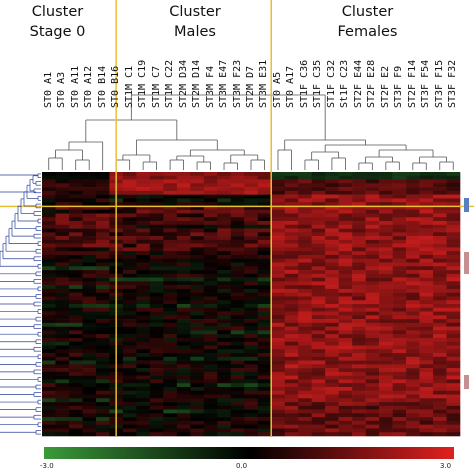  Describe the element at coordinates (242, 466) in the screenshot. I see `scale-mid-label: 0.0` at that location.